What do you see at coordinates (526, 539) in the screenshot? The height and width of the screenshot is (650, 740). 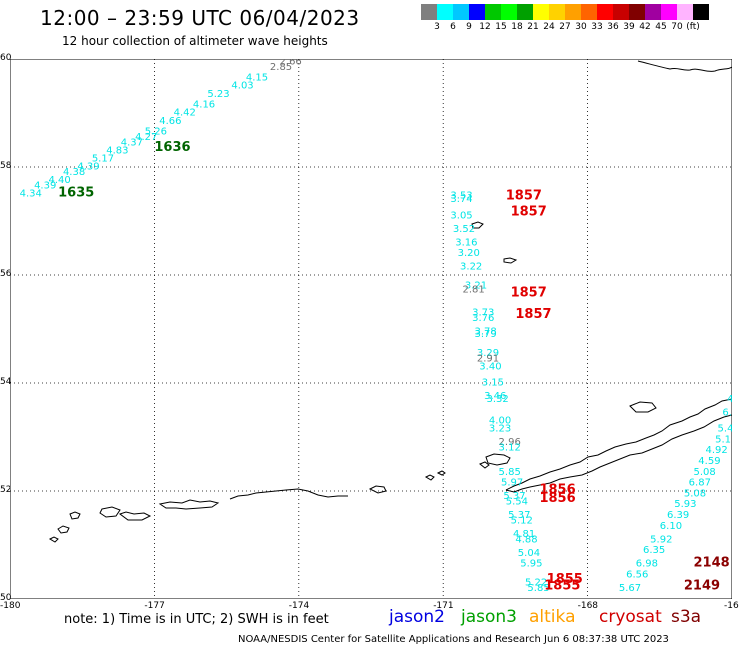 I see `wave-height-value: 4.88` at bounding box center [526, 539].